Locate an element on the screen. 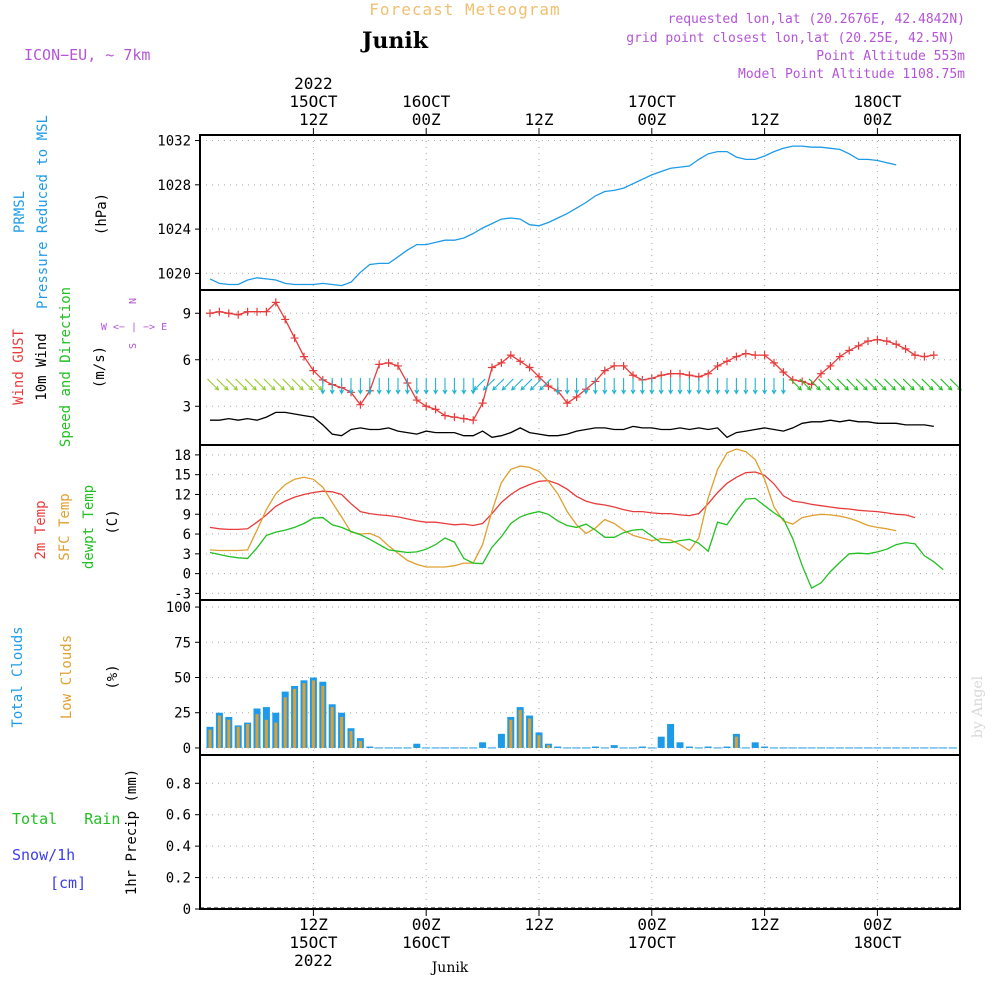 Image resolution: width=1000 pixels, height=1004 pixels. series-prmsl is located at coordinates (553, 216).